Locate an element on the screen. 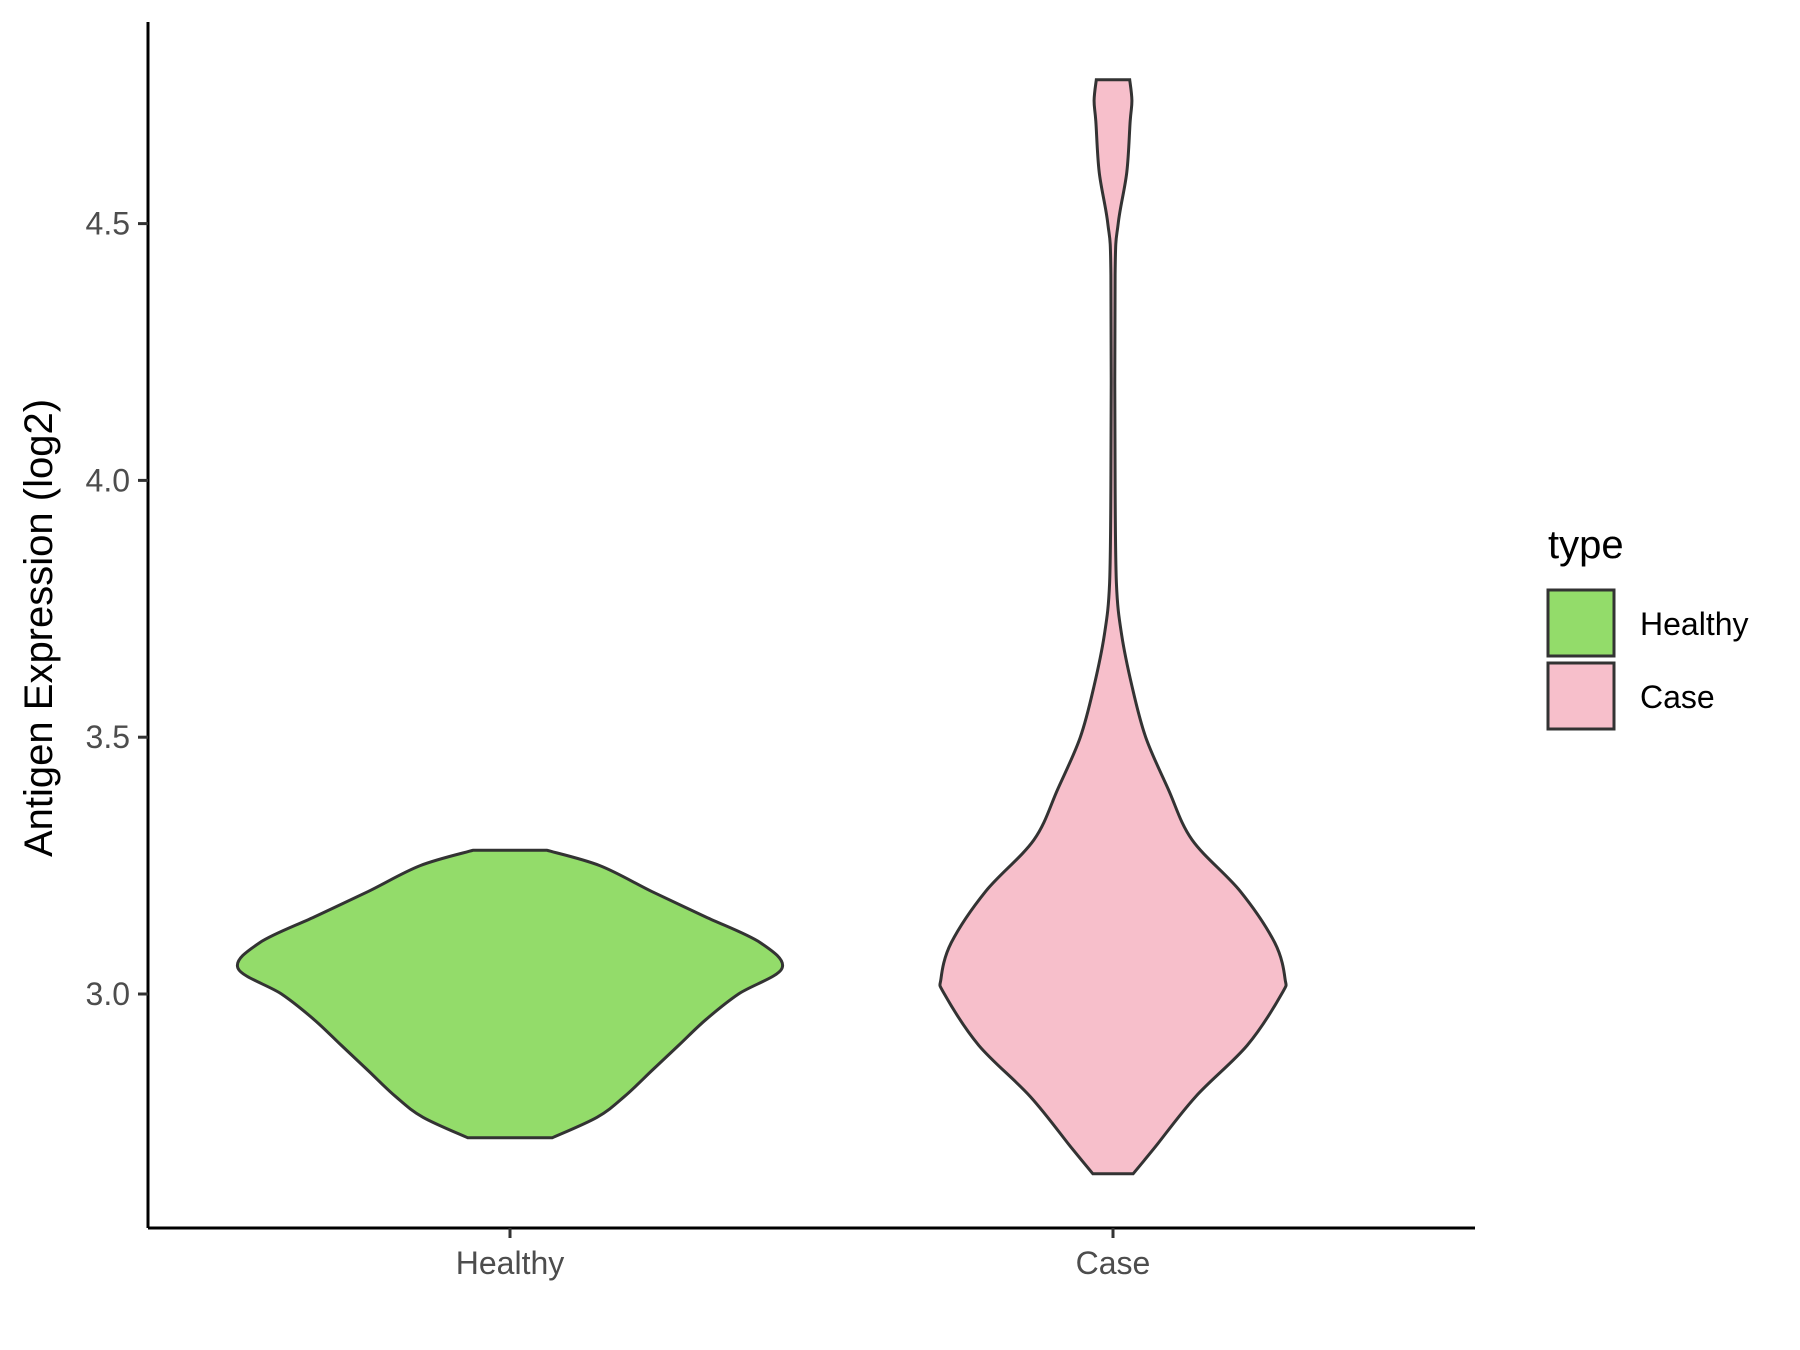  y-tick-label: 3.5 is located at coordinates (108, 737).